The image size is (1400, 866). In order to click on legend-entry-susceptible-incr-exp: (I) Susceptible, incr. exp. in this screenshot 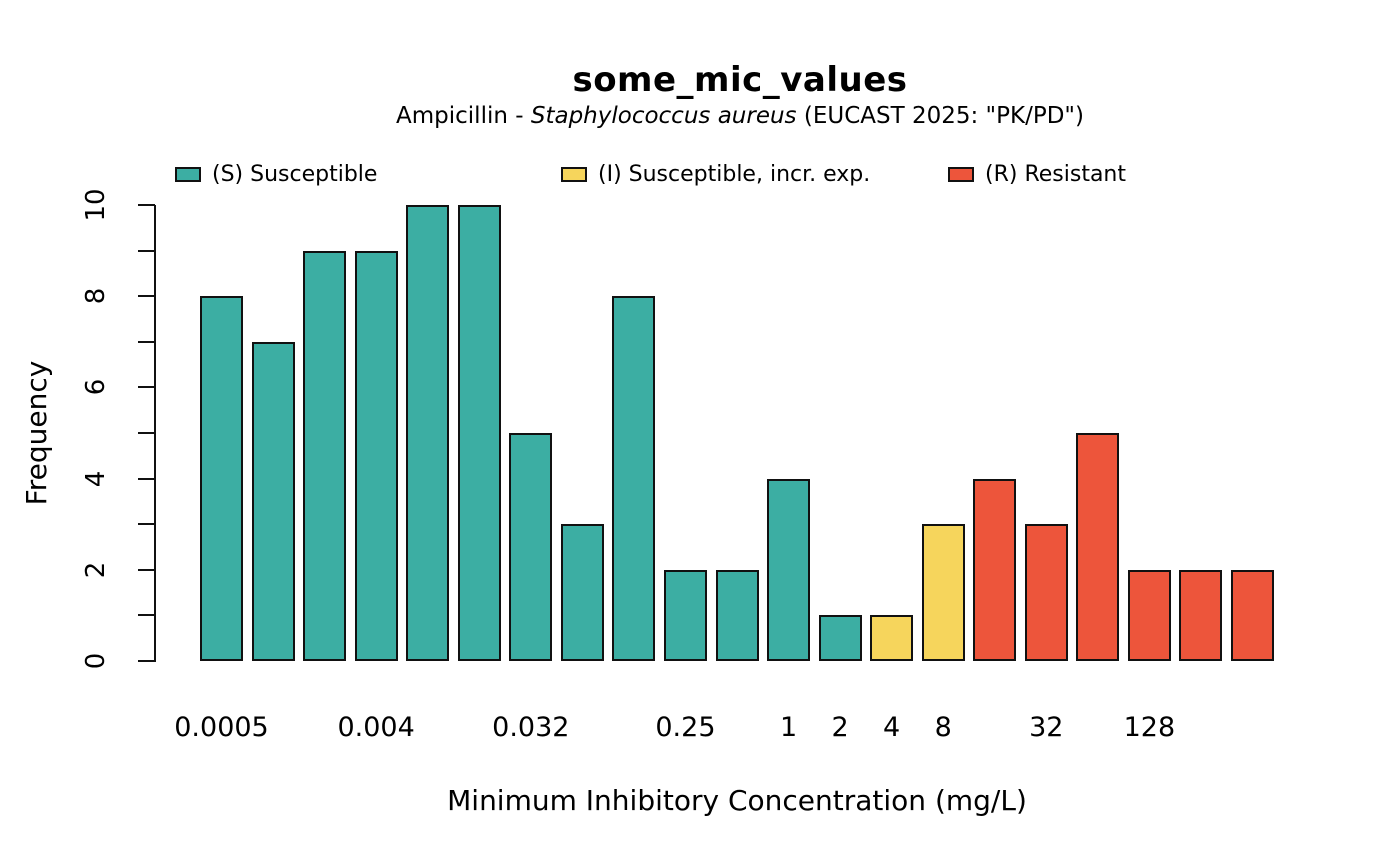, I will do `click(715, 174)`.